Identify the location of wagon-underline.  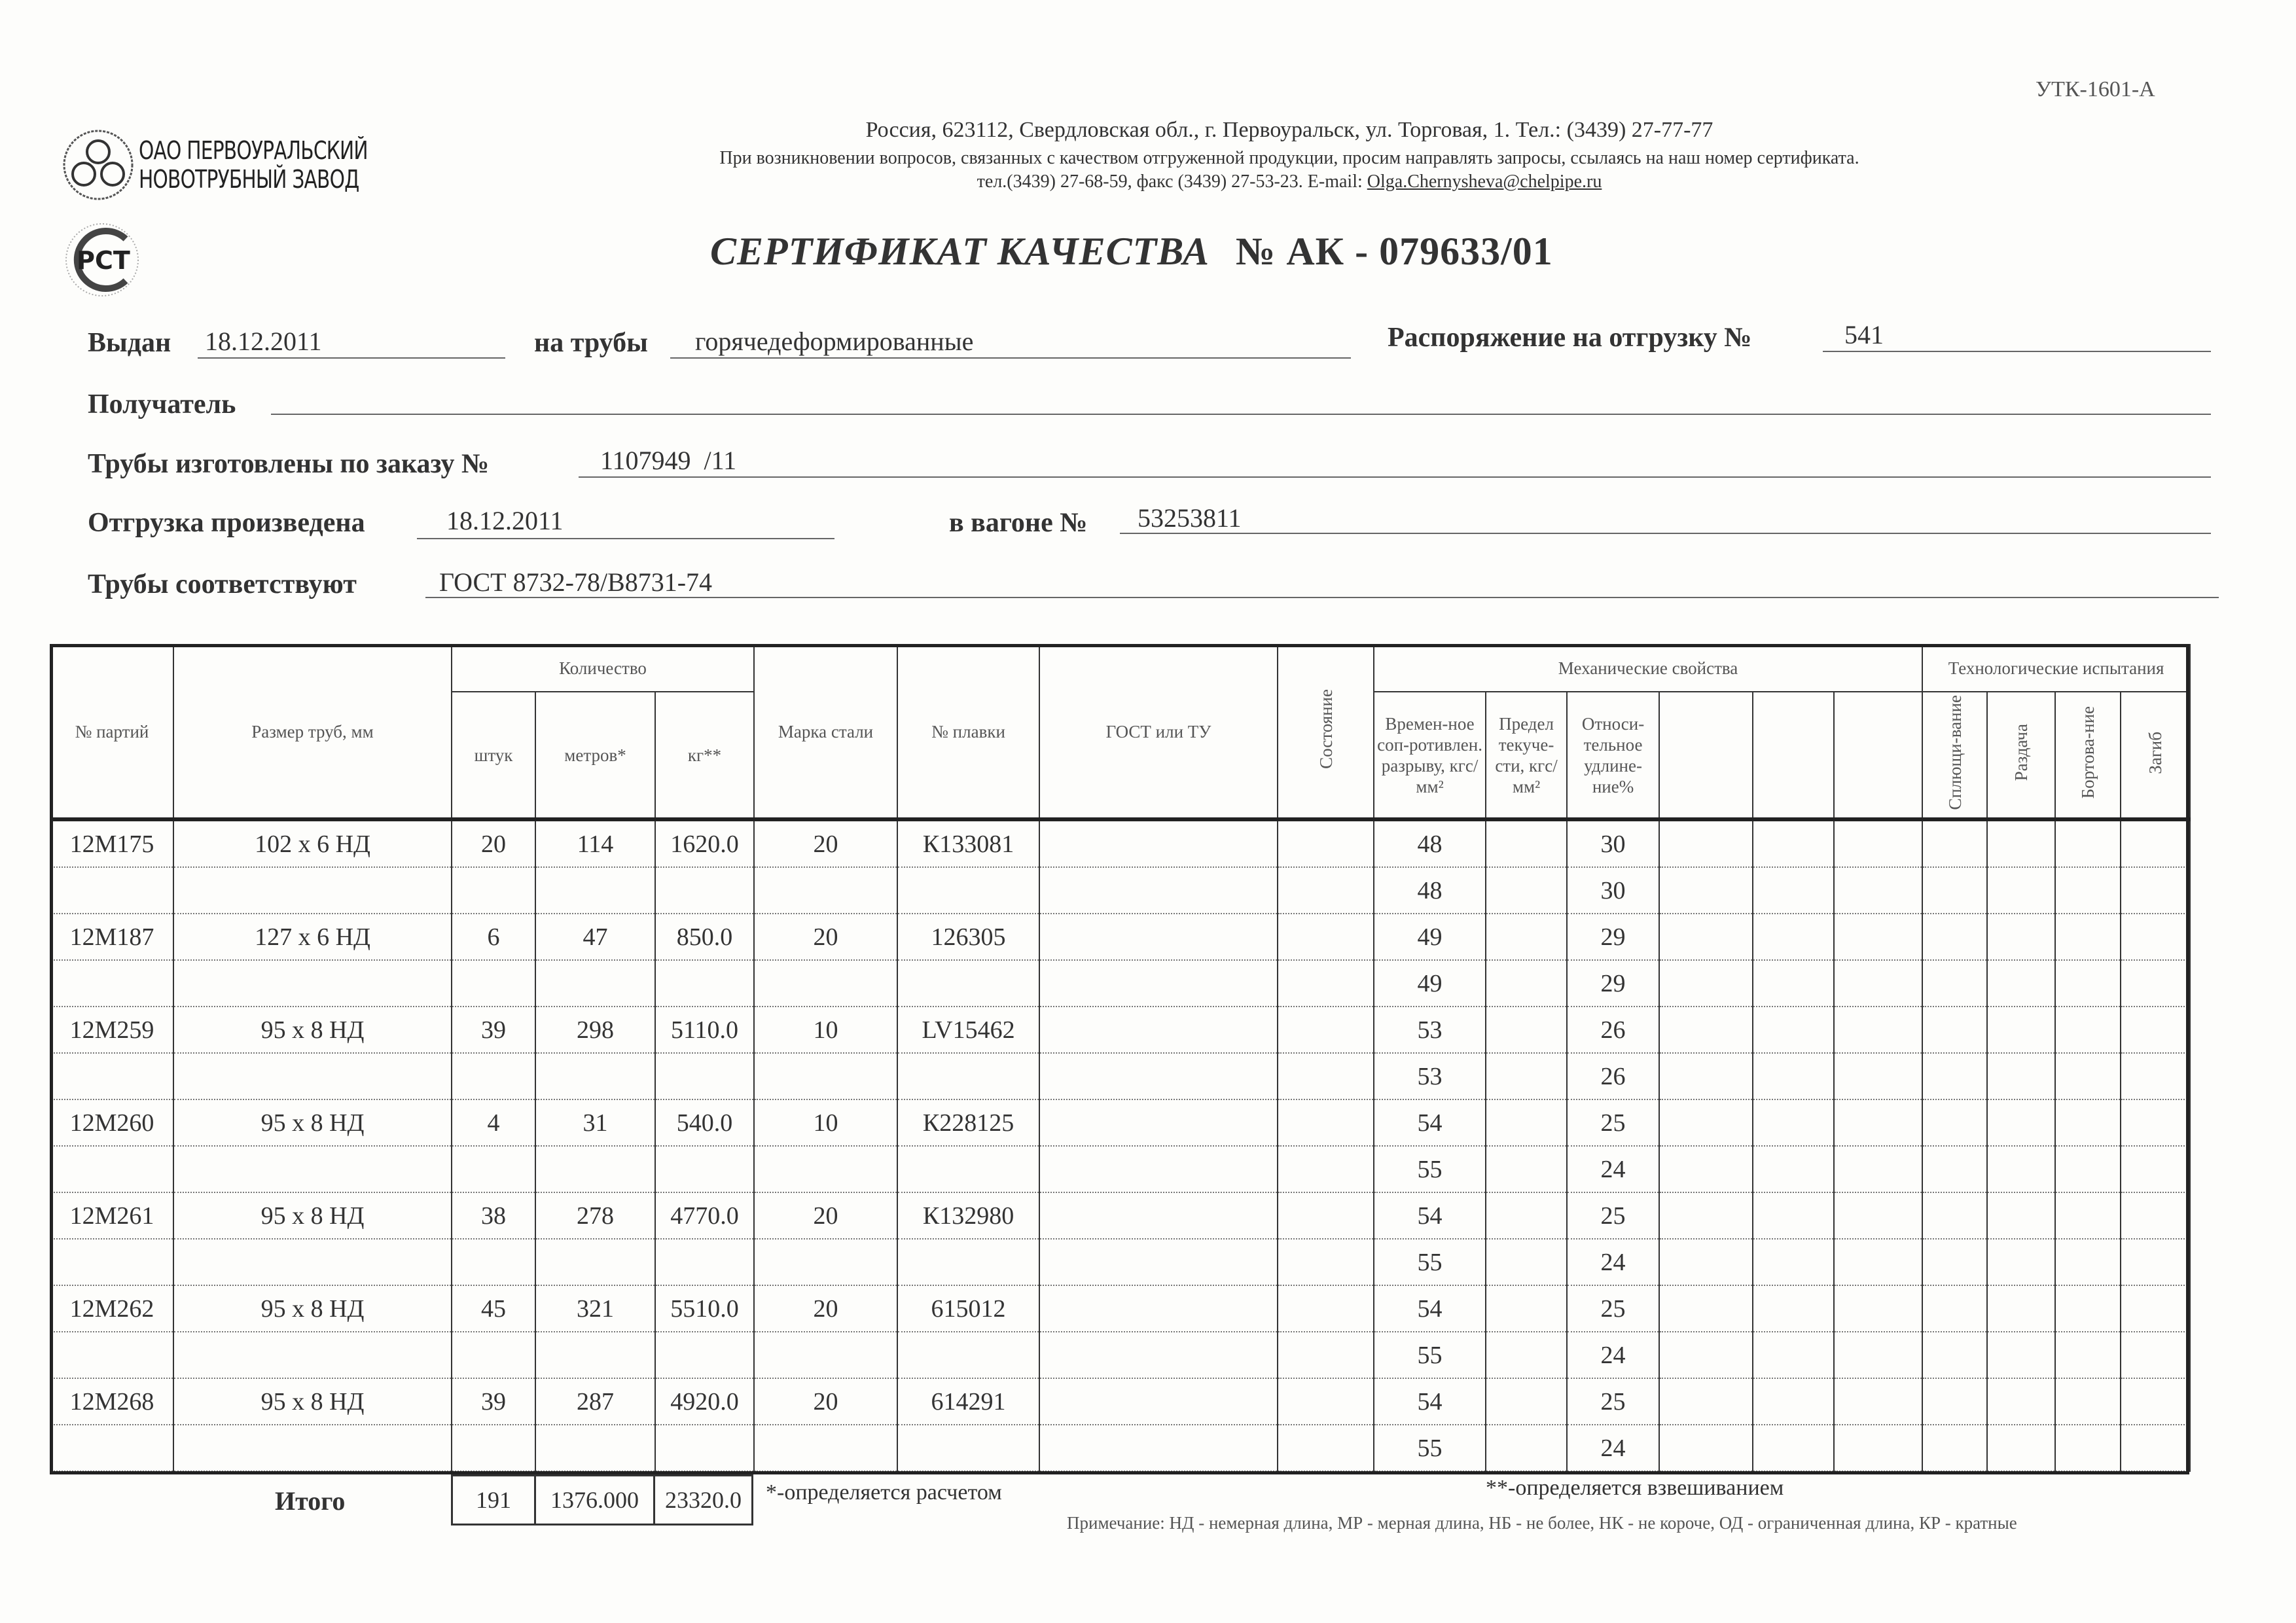
(1665, 533).